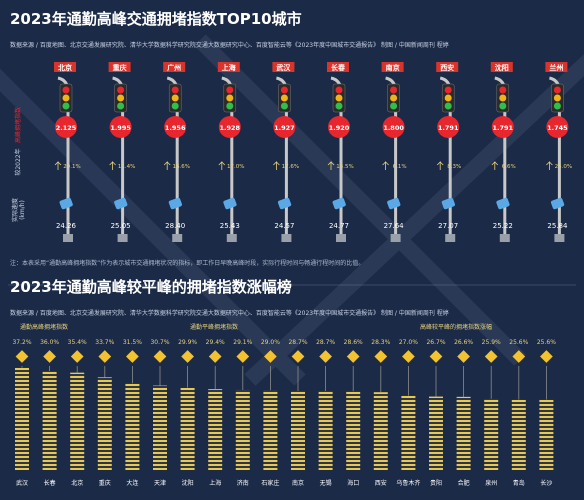 The width and height of the screenshot is (584, 500). Describe the element at coordinates (188, 483) in the screenshot. I see `category-label: 沈阳` at that location.